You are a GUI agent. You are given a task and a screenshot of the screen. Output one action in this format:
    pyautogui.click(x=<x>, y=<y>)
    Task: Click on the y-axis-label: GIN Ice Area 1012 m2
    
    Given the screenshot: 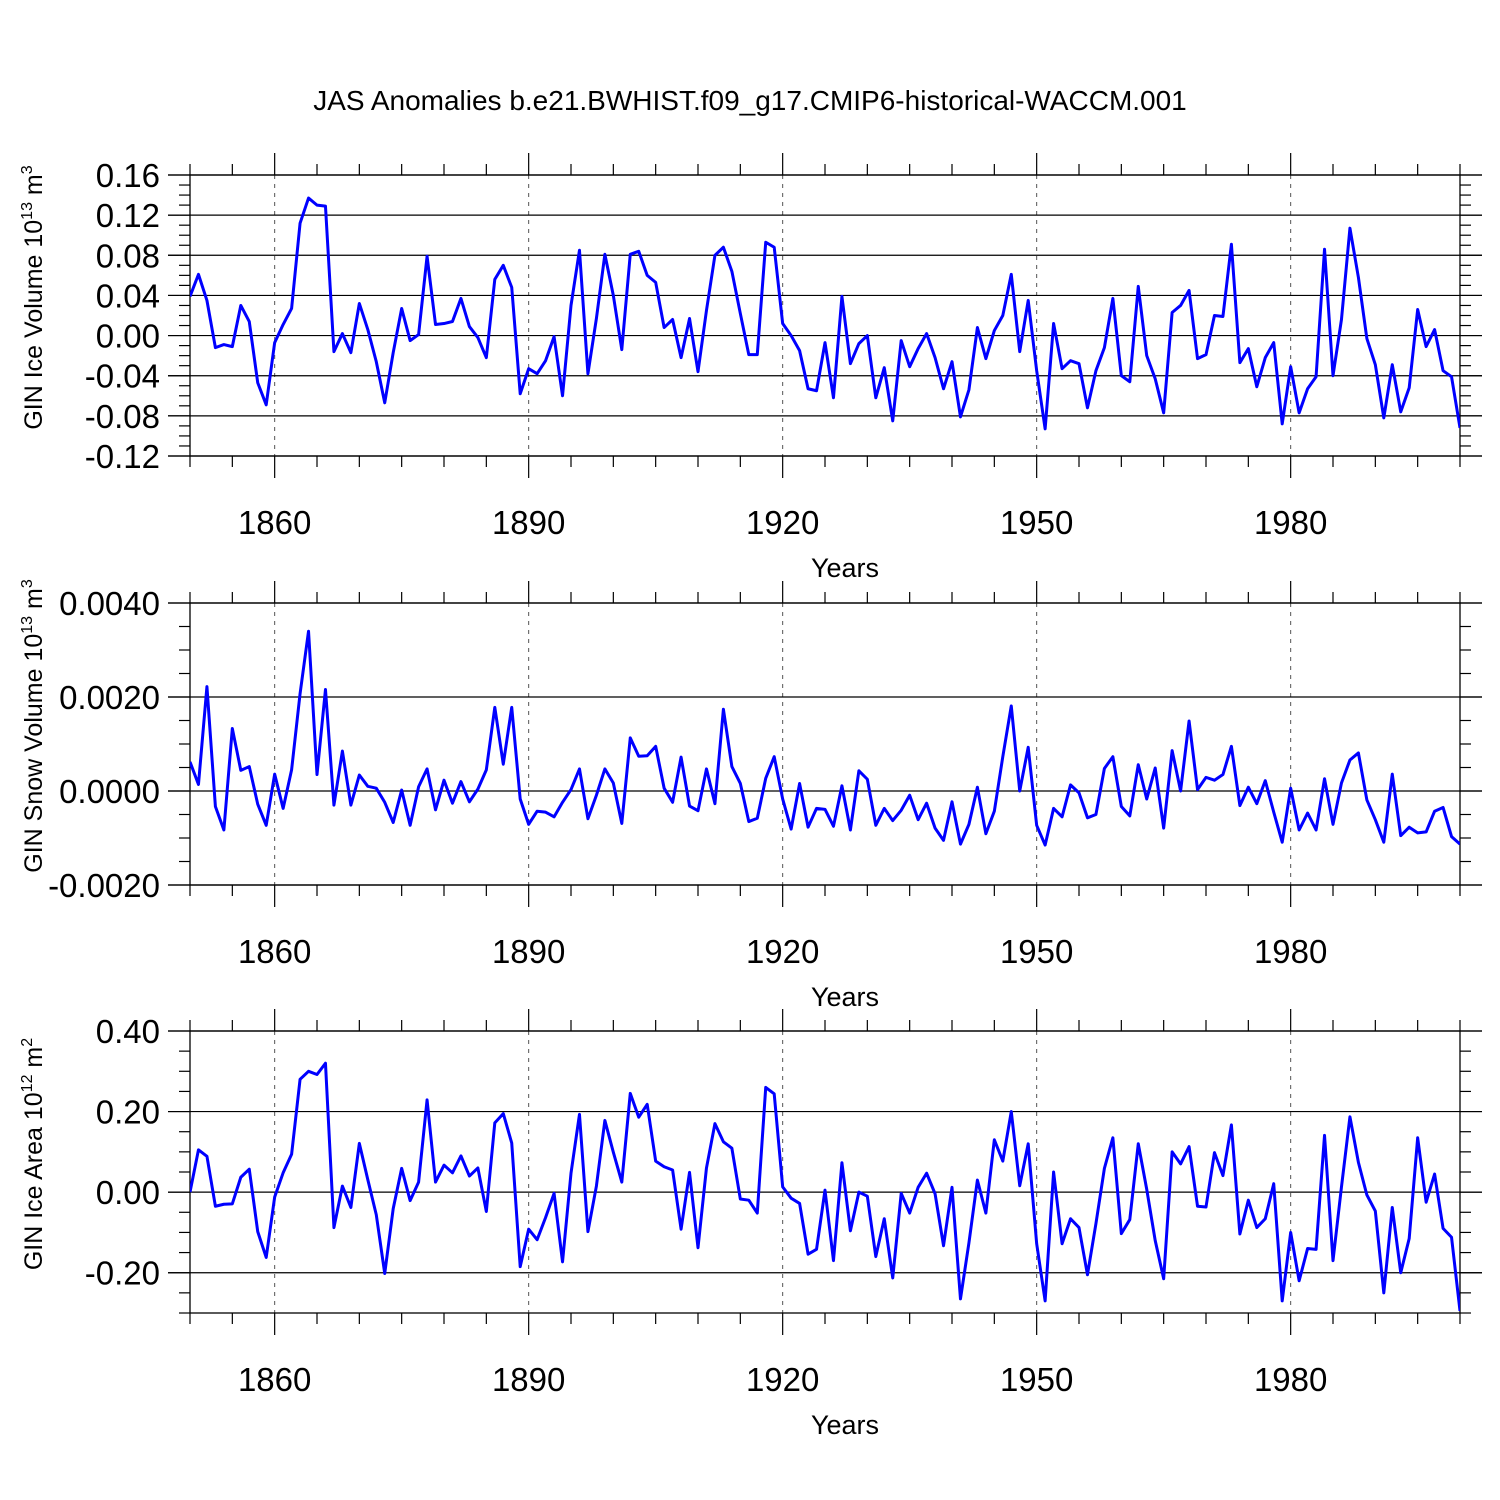 What is the action you would take?
    pyautogui.click(x=33, y=1154)
    